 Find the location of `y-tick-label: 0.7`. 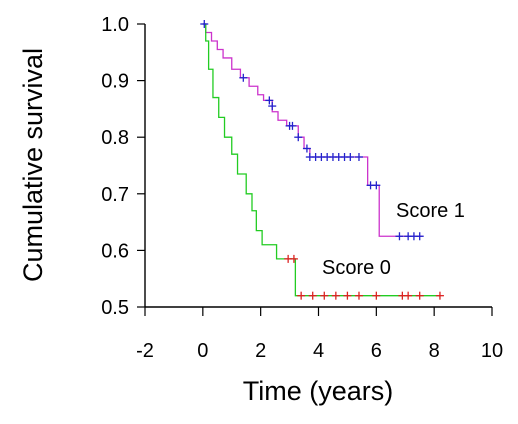

y-tick-label: 0.7 is located at coordinates (115, 195).